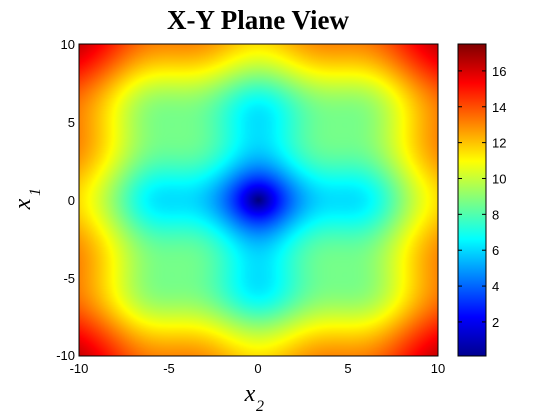  Describe the element at coordinates (495, 250) in the screenshot. I see `colorbar-tick-label: 6` at that location.